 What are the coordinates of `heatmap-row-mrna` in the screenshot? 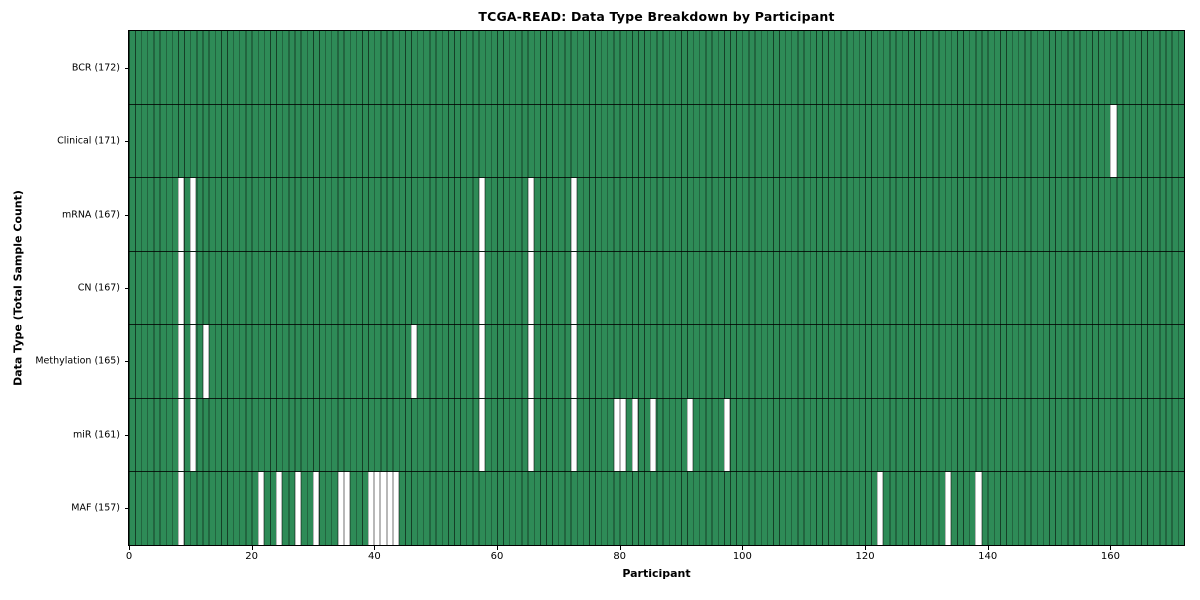 It's located at (656, 215).